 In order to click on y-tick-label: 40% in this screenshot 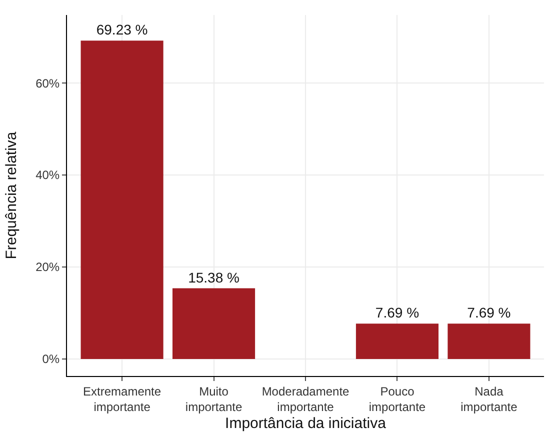, I will do `click(48, 175)`.